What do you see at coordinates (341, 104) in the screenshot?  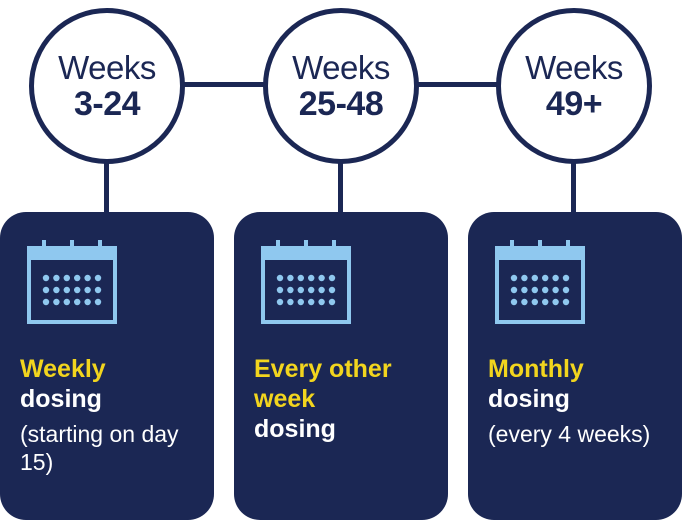 I see `weeks-range: 25-48` at bounding box center [341, 104].